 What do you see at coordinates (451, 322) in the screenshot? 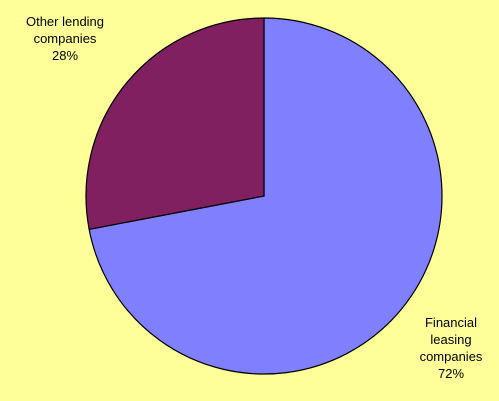
I see `slice-label-line: Financial` at bounding box center [451, 322].